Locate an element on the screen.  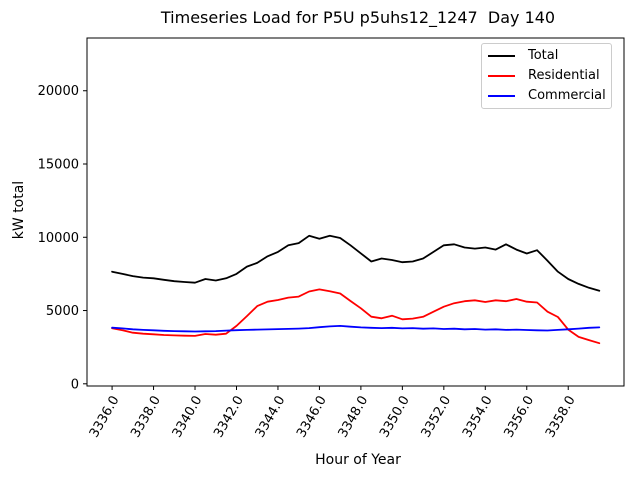
legend-label: Total is located at coordinates (543, 55).